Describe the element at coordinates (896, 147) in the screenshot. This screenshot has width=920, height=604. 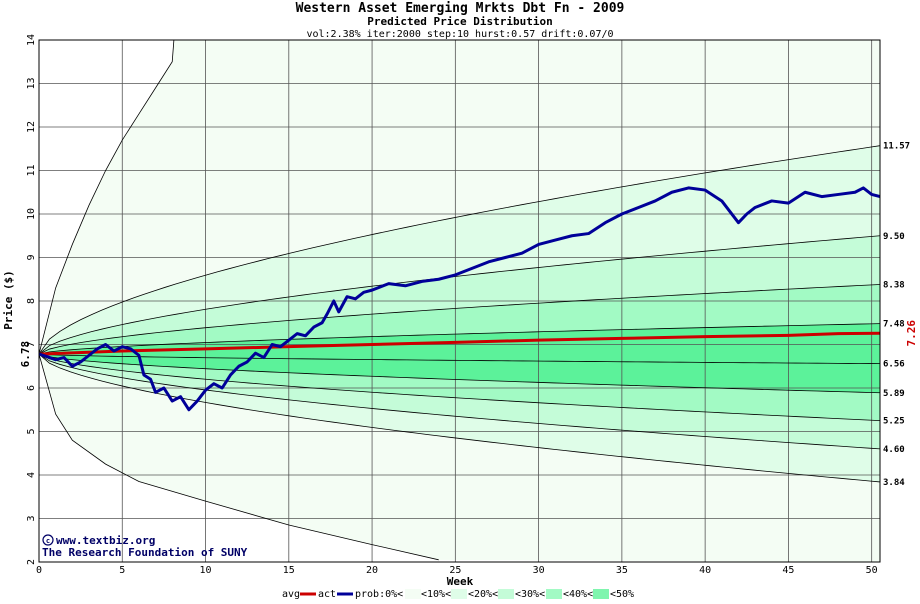
I see `percentile-end-label: 11.57` at that location.